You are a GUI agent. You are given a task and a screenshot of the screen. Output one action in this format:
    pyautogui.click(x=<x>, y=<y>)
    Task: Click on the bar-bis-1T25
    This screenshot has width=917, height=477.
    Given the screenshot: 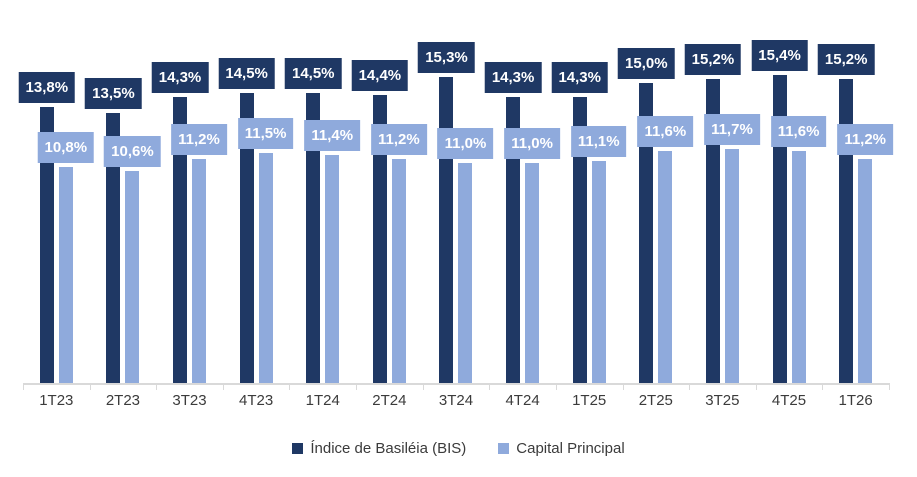 What is the action you would take?
    pyautogui.click(x=579, y=240)
    